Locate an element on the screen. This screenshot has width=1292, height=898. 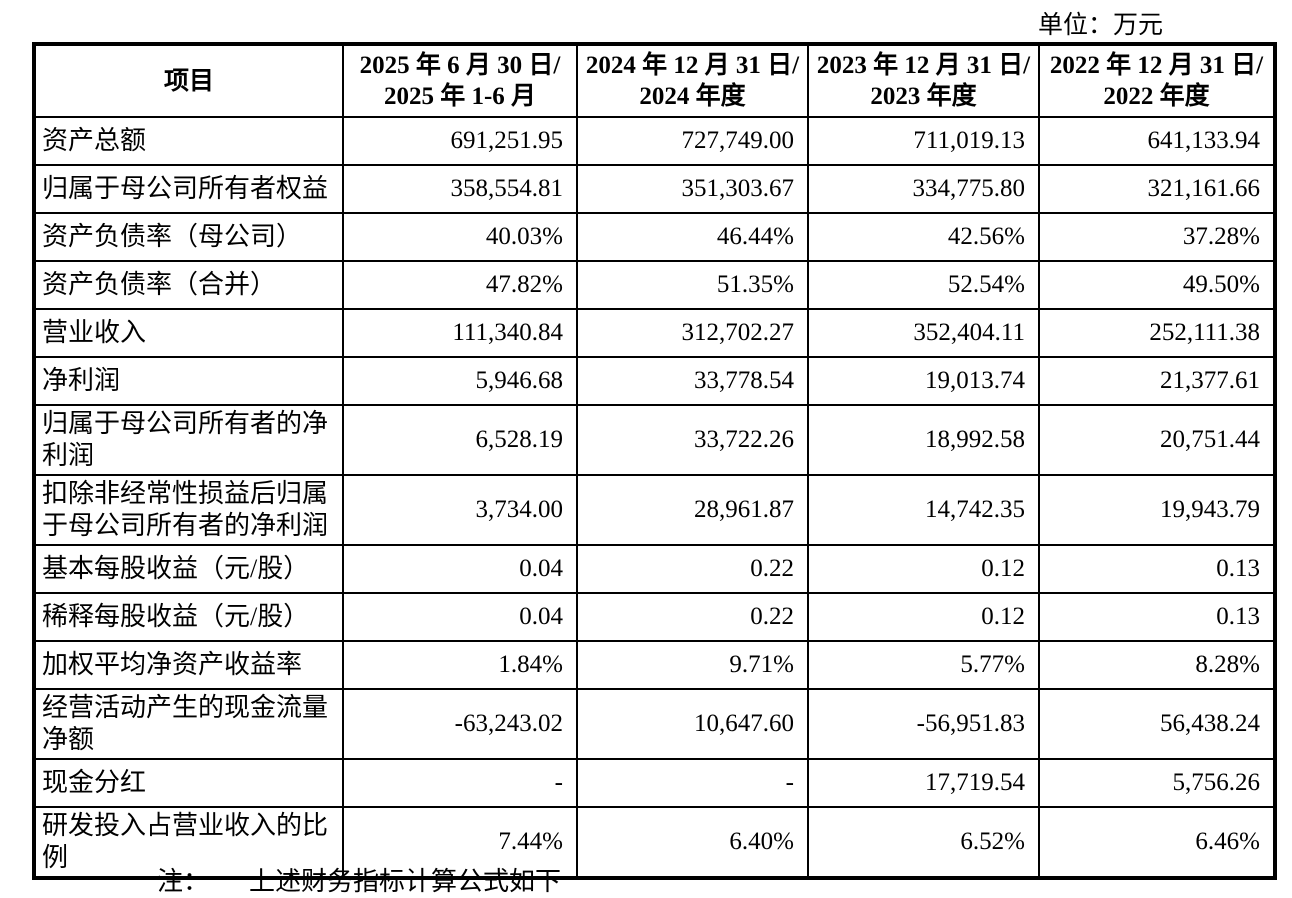
row-label: 研发投入占营业收入的比例 is located at coordinates (188, 842).